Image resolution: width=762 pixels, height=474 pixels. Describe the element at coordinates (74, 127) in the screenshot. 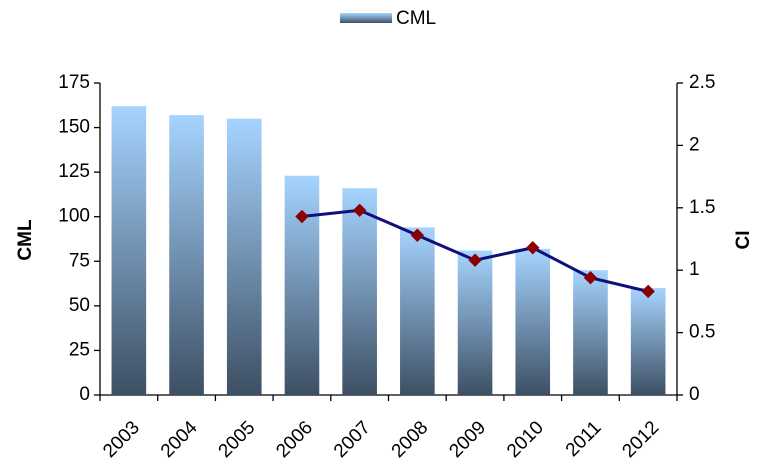

I see `y-tick-label: 150` at that location.